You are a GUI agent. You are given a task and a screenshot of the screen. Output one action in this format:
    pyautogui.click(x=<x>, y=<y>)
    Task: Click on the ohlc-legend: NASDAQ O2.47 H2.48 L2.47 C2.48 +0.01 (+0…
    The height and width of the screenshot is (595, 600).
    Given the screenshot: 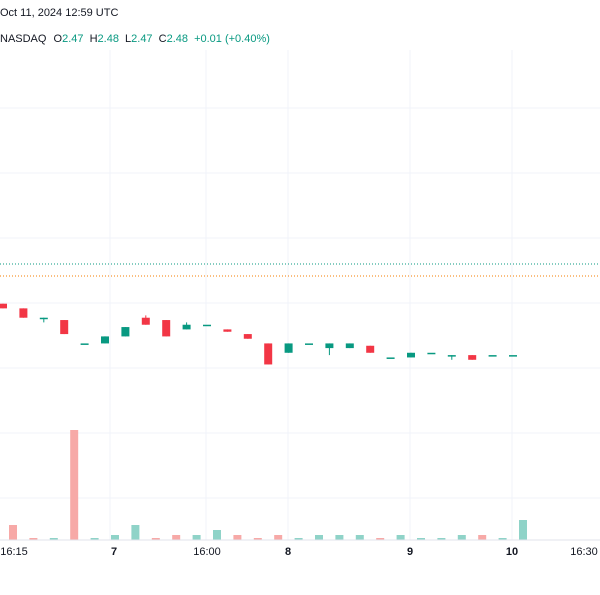 What is the action you would take?
    pyautogui.click(x=135, y=39)
    